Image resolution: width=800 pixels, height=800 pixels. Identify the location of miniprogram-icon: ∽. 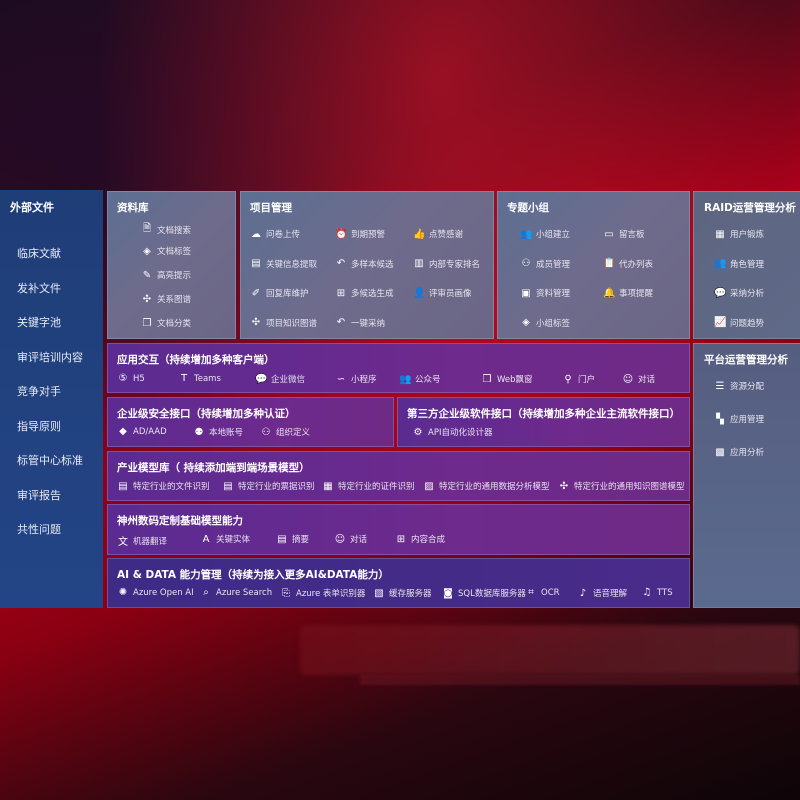
(341, 379).